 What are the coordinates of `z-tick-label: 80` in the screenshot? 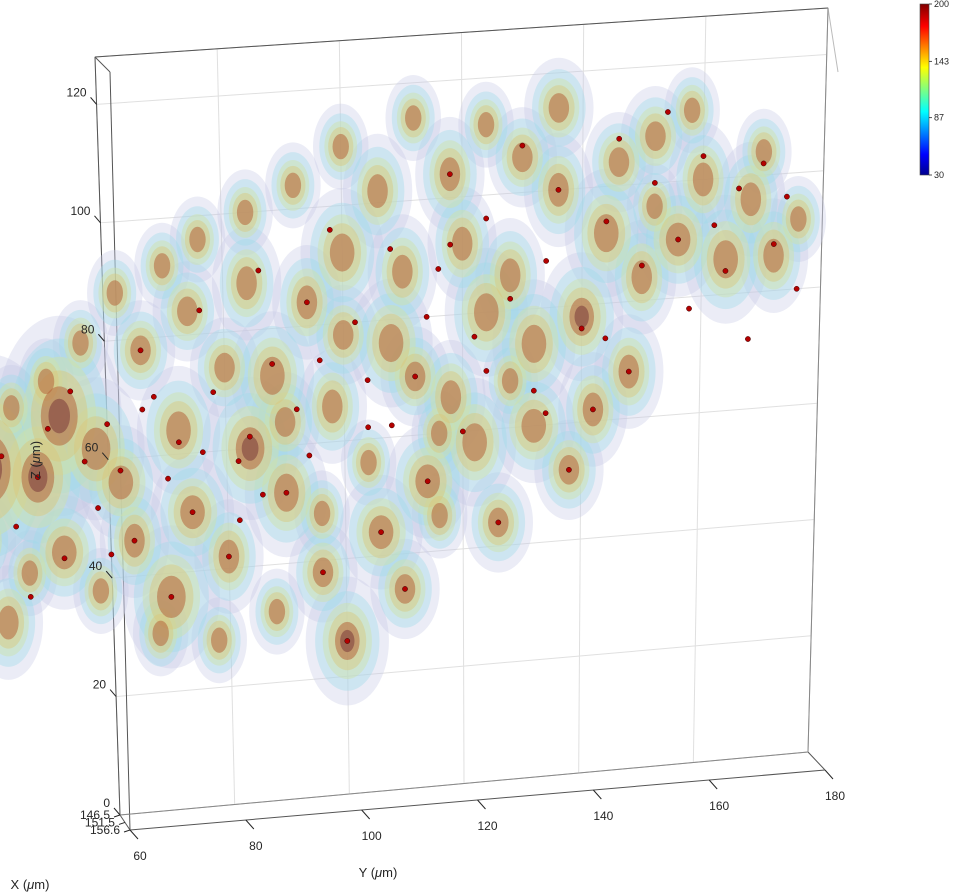 It's located at (88, 329).